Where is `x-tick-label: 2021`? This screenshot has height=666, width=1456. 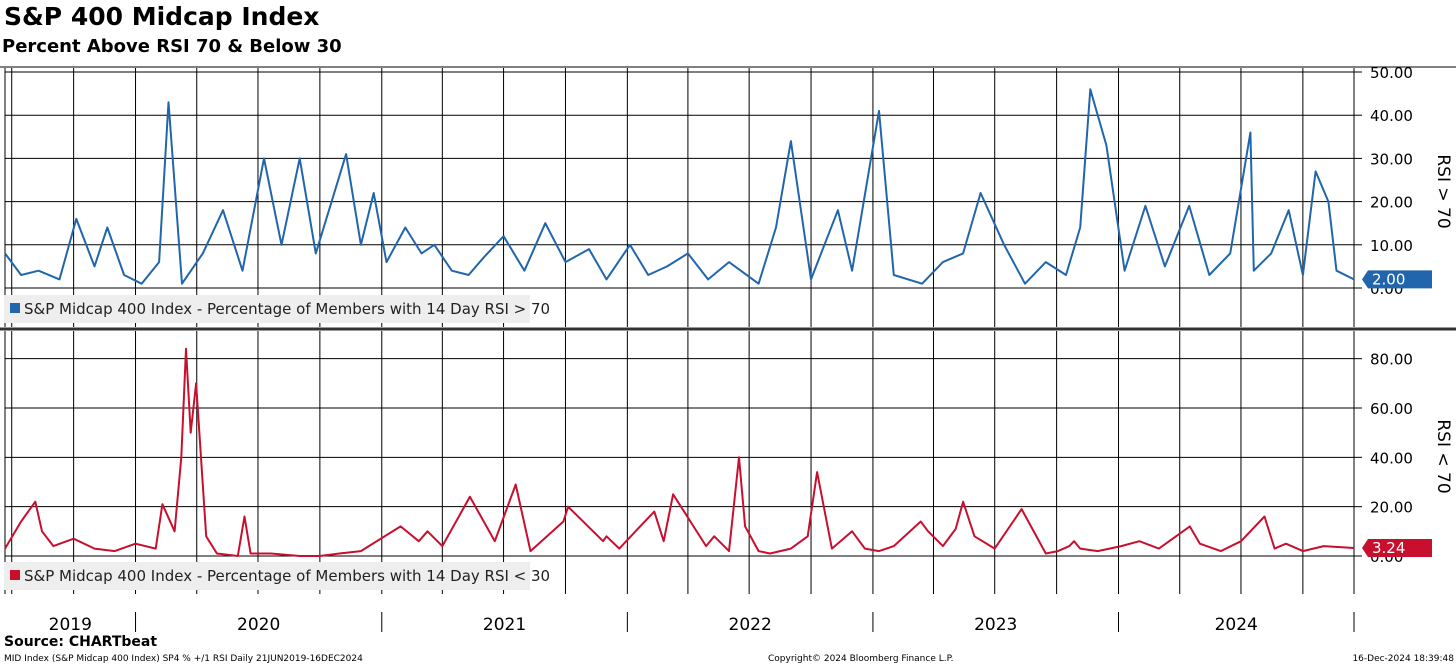 x-tick-label: 2021 is located at coordinates (504, 625).